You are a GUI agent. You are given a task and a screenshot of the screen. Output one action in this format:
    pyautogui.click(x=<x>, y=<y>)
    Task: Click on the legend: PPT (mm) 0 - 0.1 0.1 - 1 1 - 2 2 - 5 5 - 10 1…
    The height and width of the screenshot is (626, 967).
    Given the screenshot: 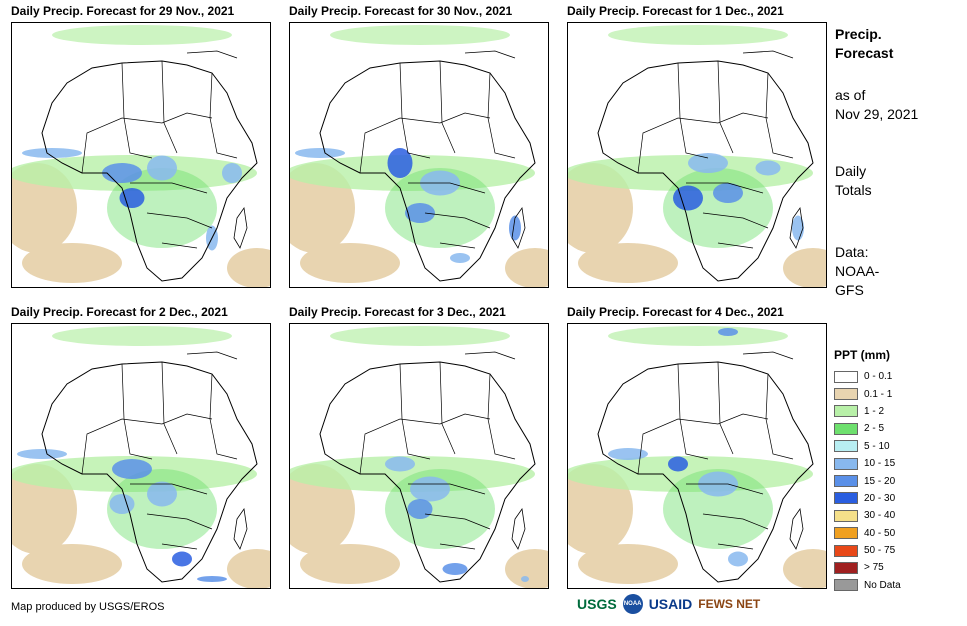 What is the action you would take?
    pyautogui.click(x=867, y=471)
    